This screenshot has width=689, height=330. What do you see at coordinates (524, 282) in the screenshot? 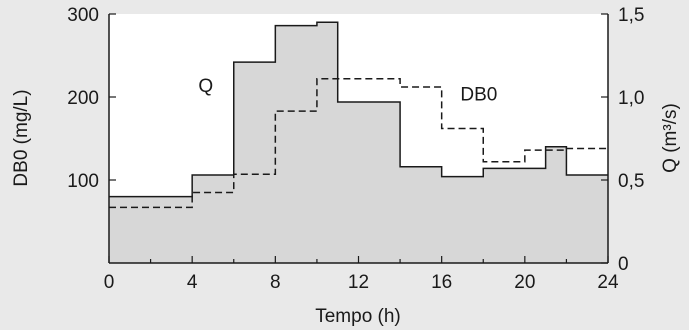
I see `x-tick-label: 20` at bounding box center [524, 282].